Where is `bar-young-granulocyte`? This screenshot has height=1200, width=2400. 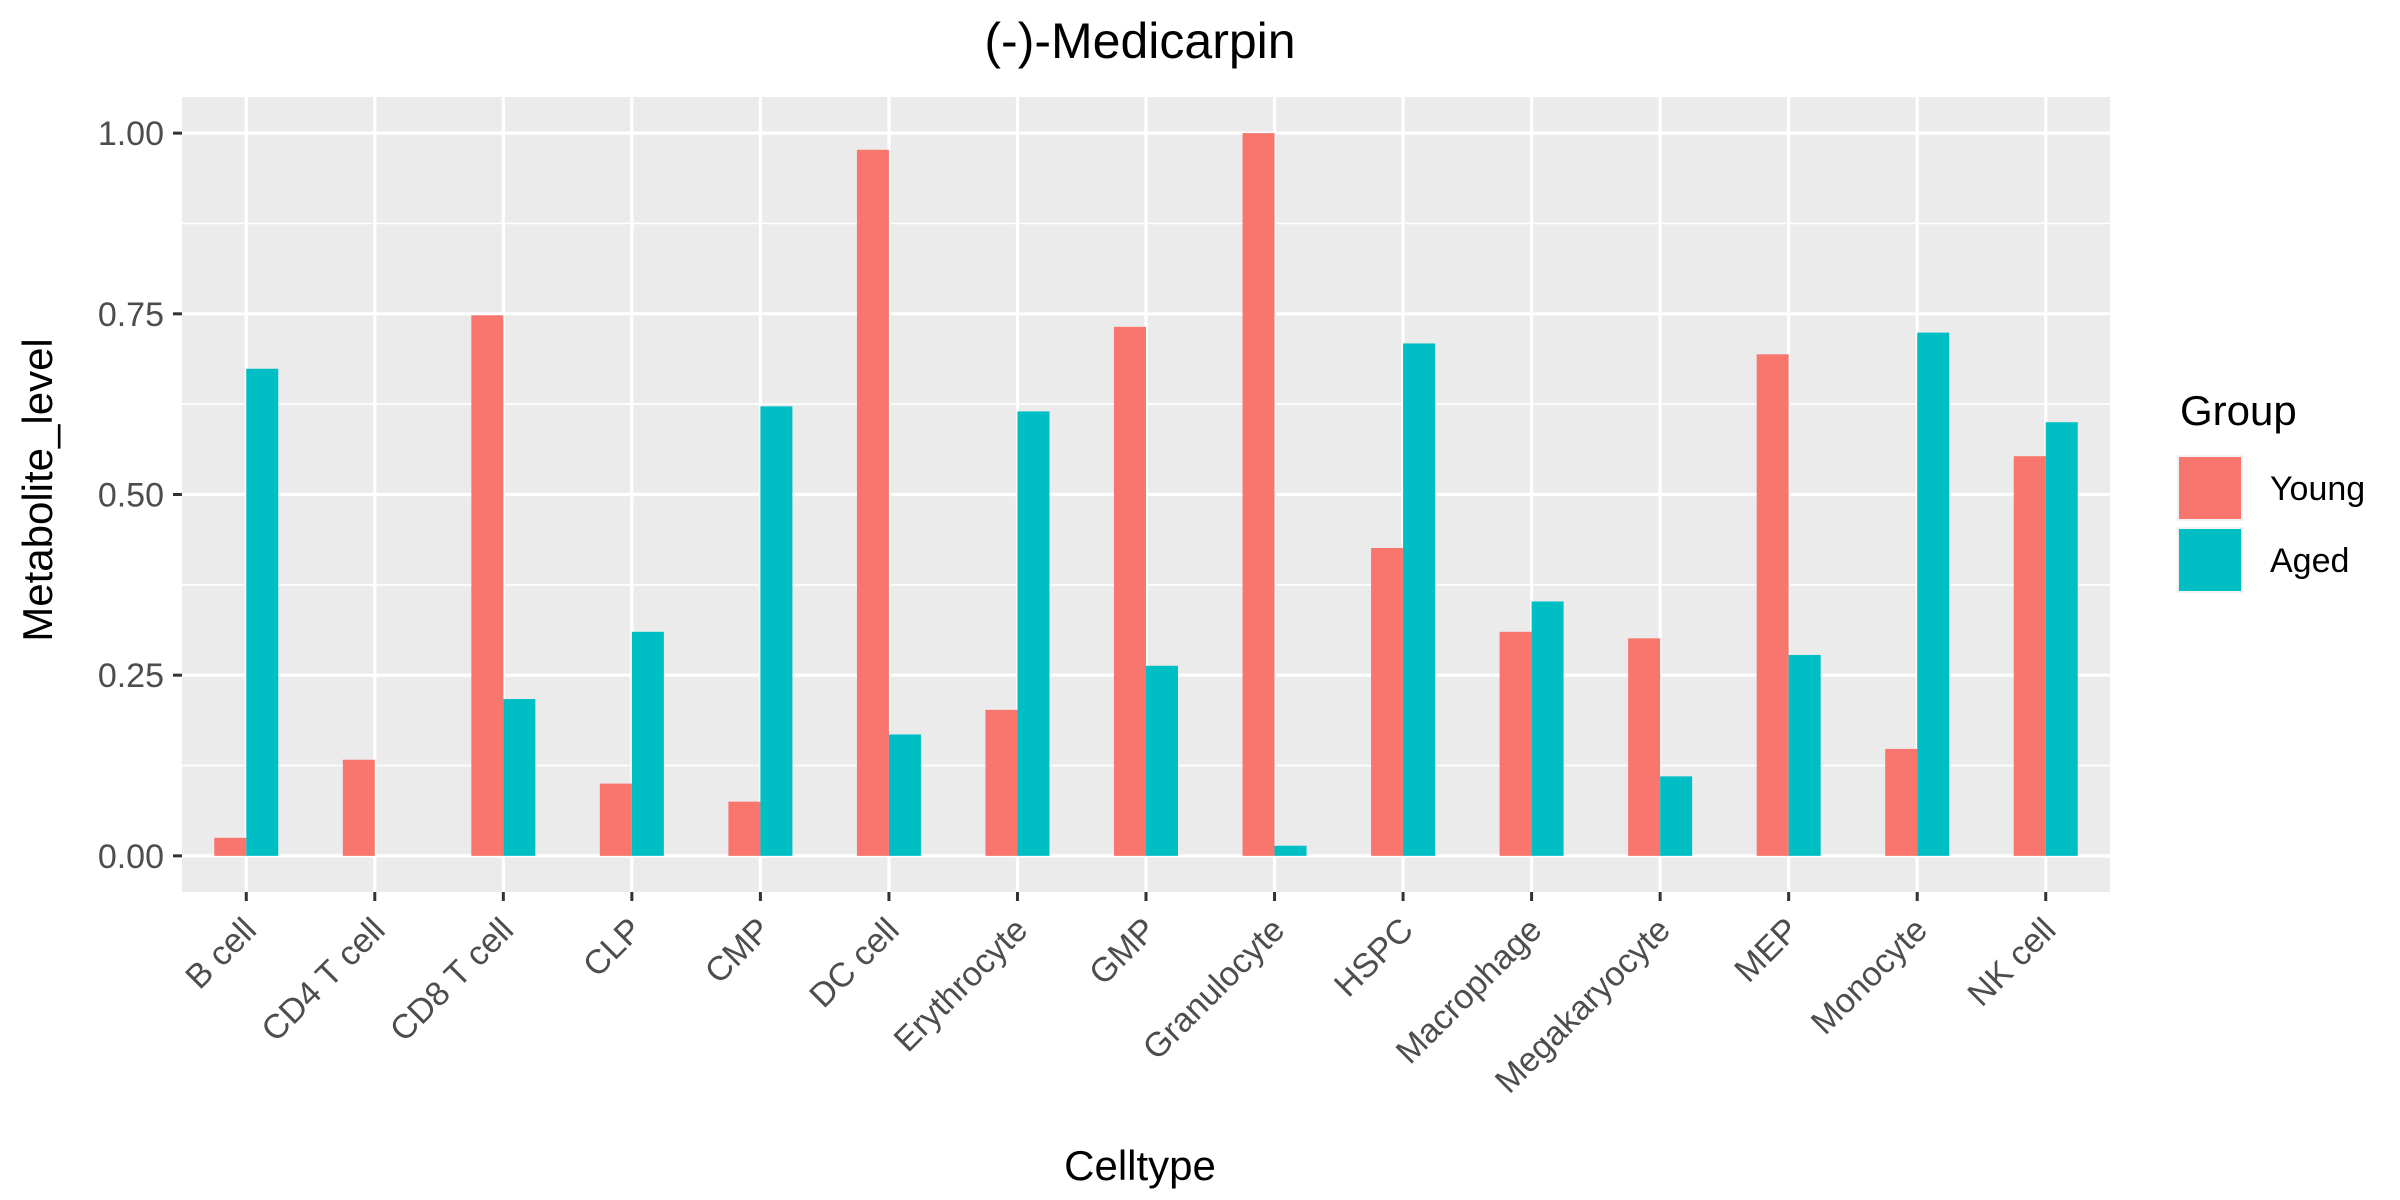
bar-young-granulocyte is located at coordinates (1258, 494).